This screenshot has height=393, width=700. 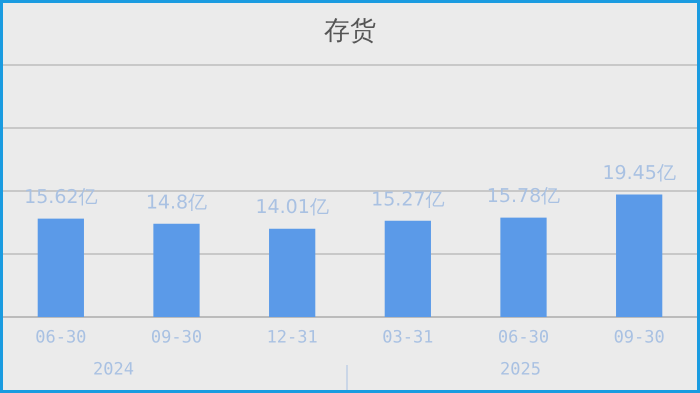 I want to click on data-label: 14.8亿, so click(x=177, y=202).